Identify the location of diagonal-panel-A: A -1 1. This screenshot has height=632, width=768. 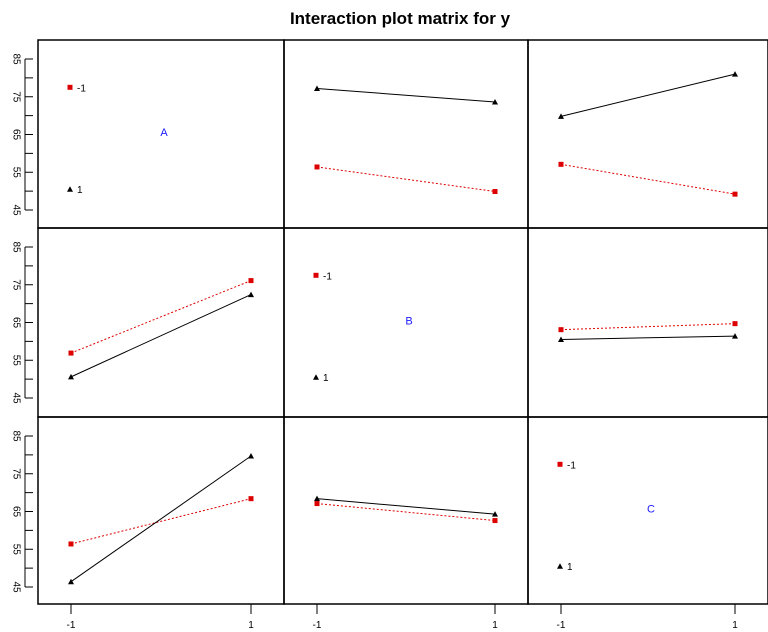
(117, 139).